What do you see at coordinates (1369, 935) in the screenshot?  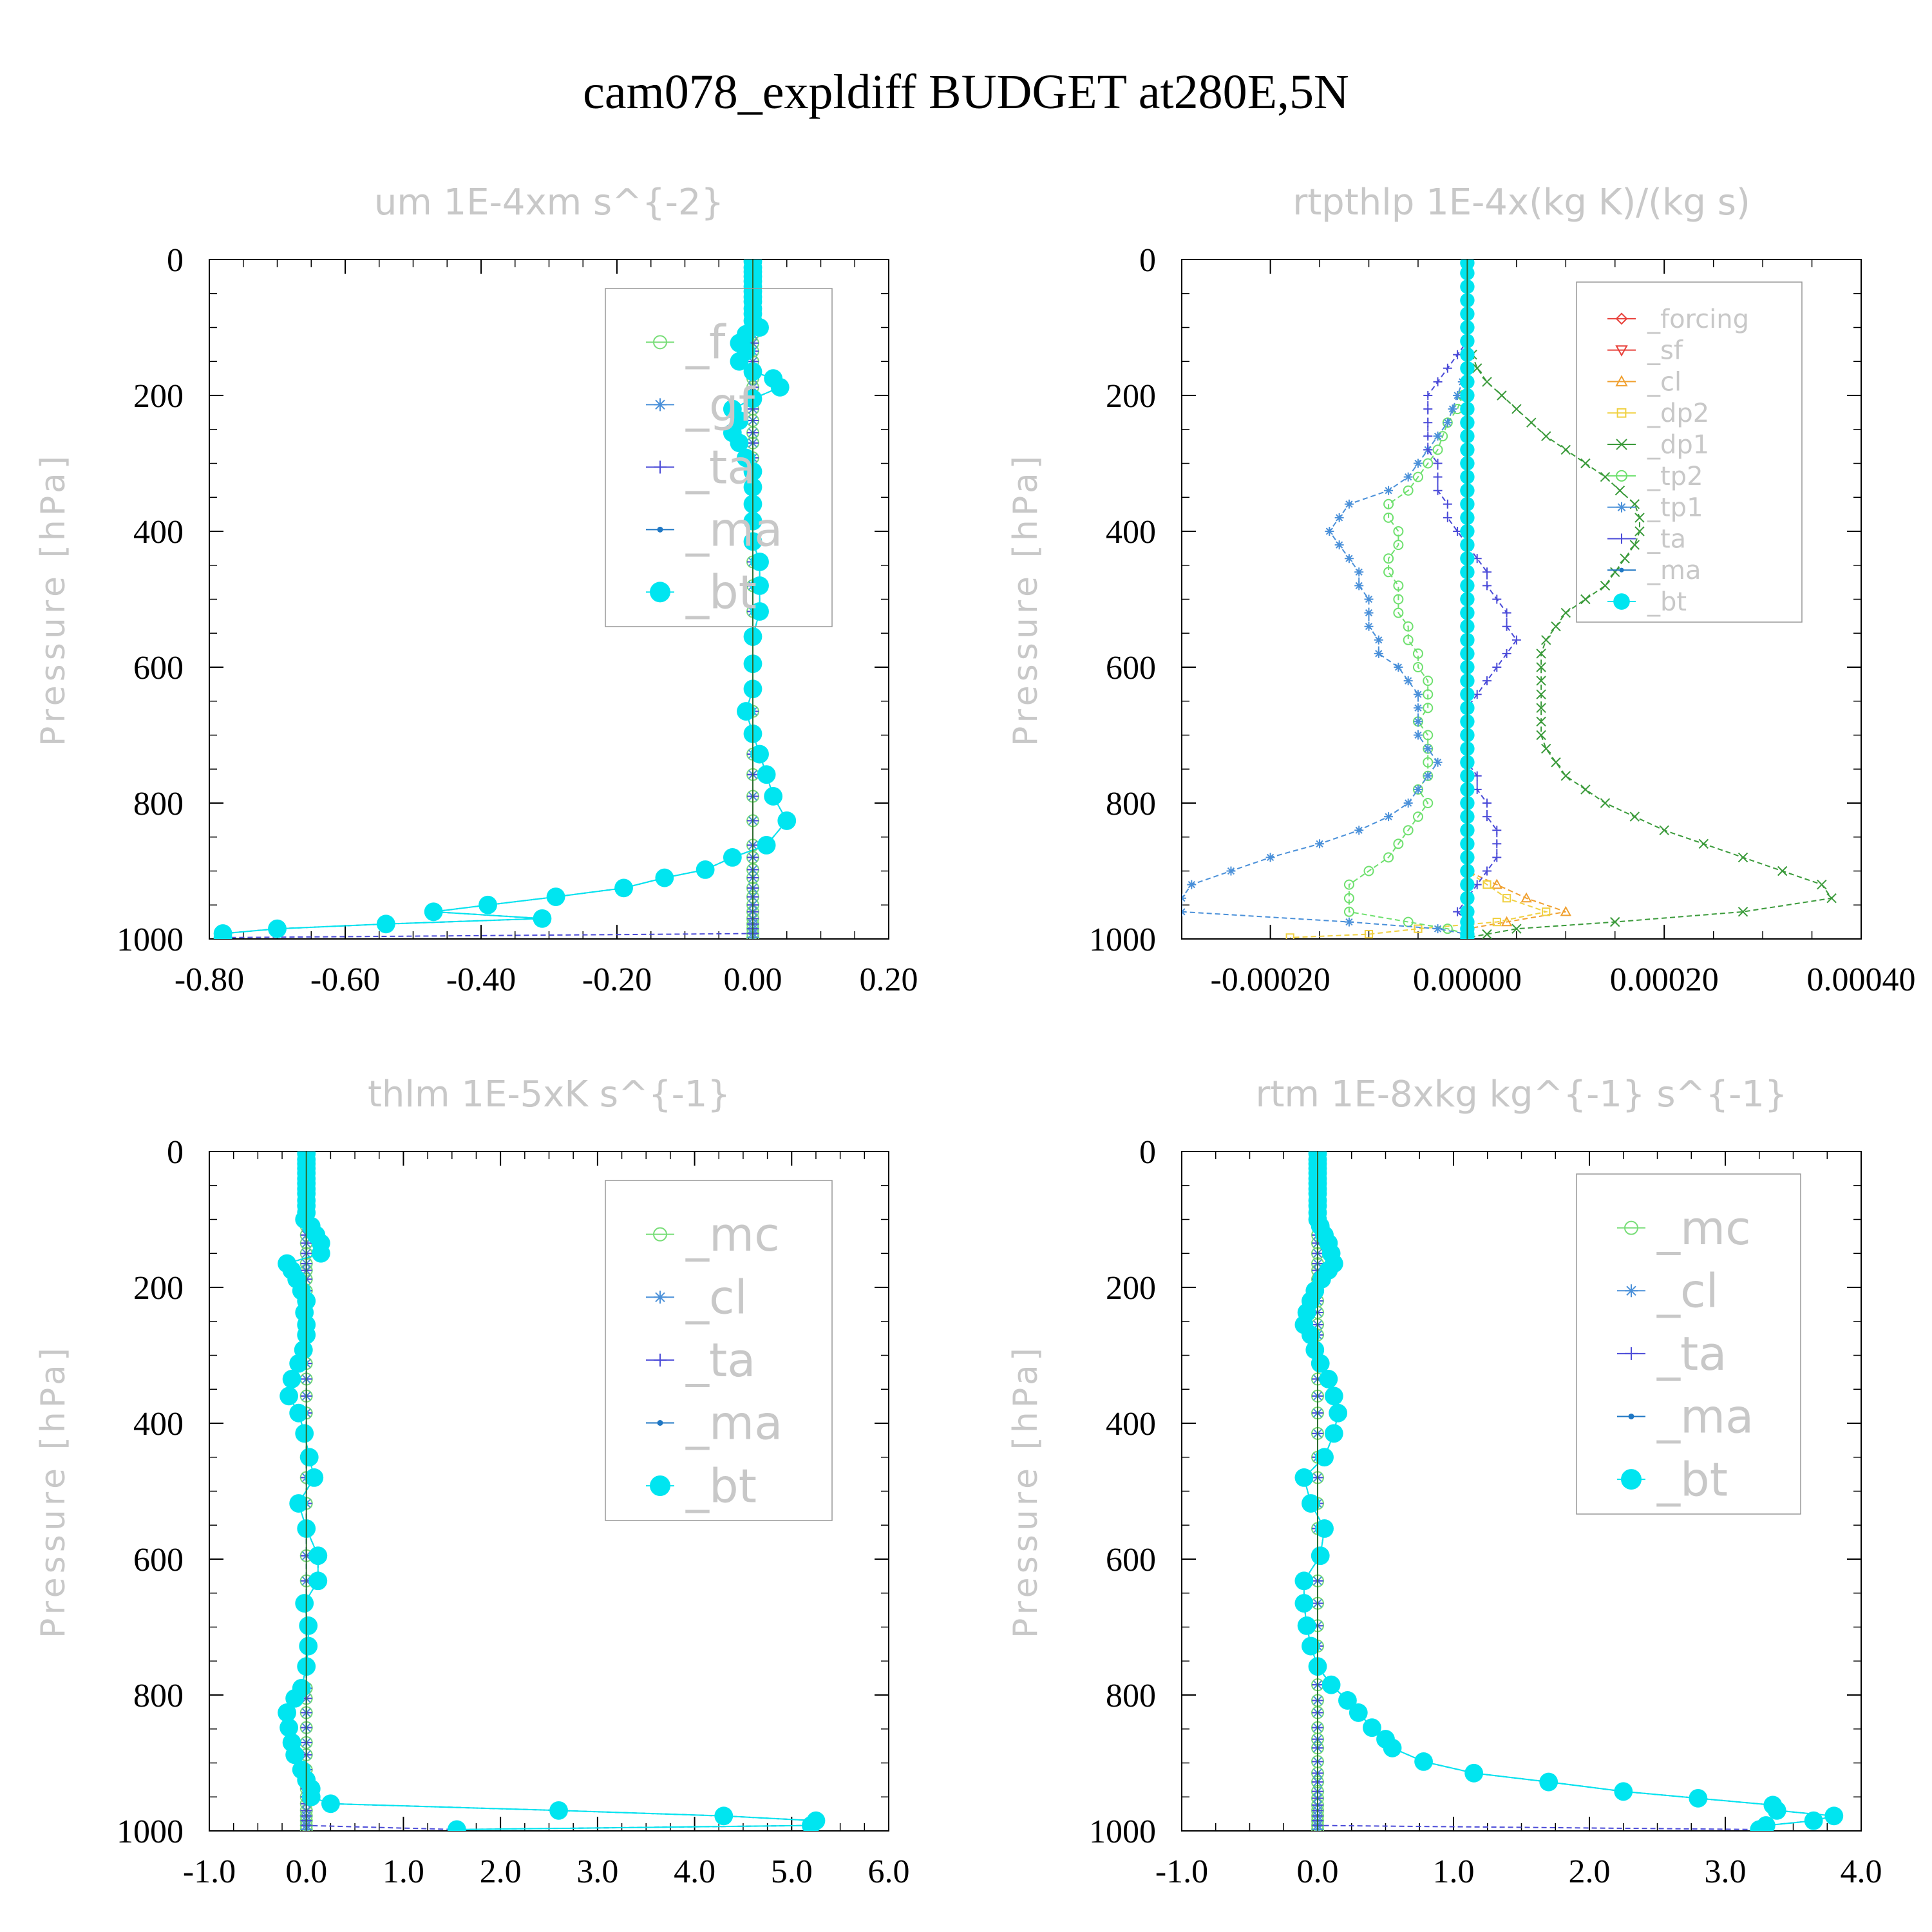 I see `data-point-dp2` at bounding box center [1369, 935].